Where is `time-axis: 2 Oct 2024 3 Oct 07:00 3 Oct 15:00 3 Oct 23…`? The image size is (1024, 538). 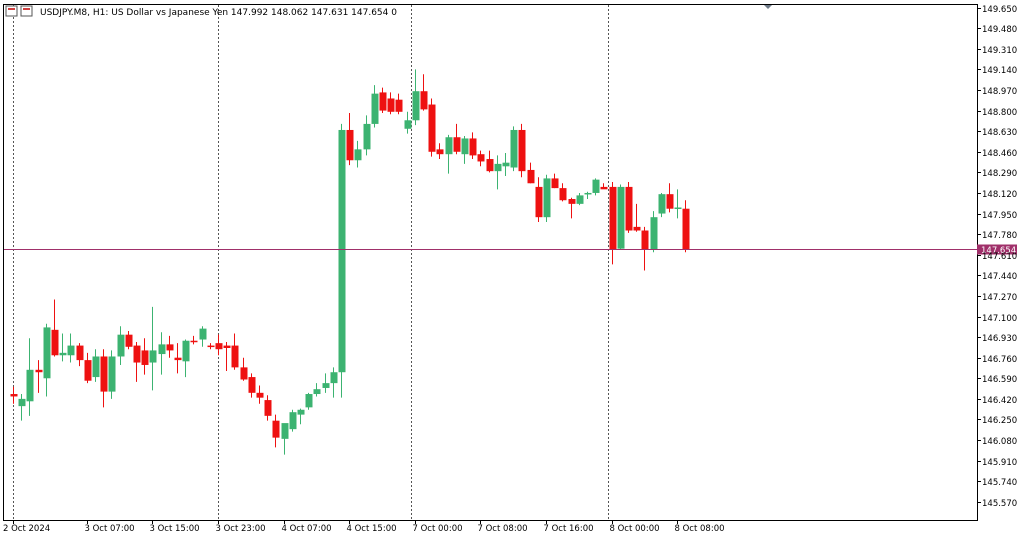 time-axis: 2 Oct 2024 3 Oct 07:00 3 Oct 15:00 3 Oct 23… is located at coordinates (364, 527).